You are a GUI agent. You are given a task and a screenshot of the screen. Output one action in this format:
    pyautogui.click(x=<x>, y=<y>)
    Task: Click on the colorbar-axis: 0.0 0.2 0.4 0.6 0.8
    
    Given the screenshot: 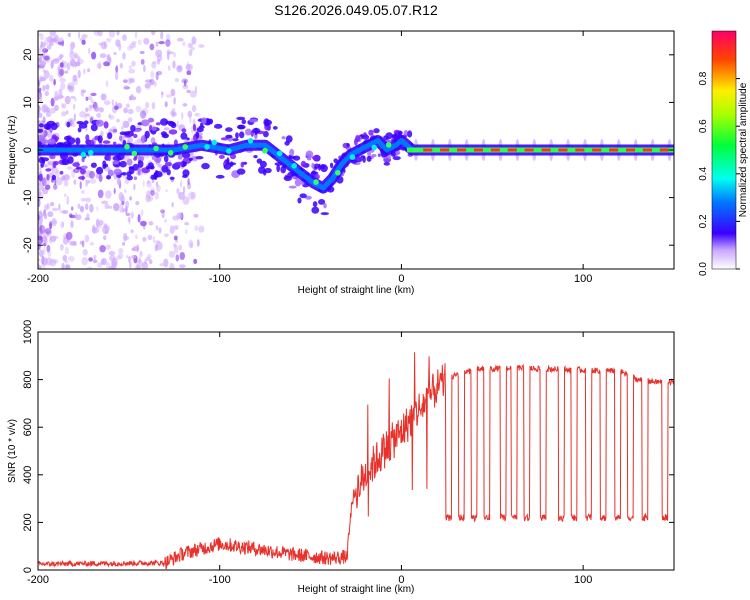 What is the action you would take?
    pyautogui.click(x=719, y=173)
    